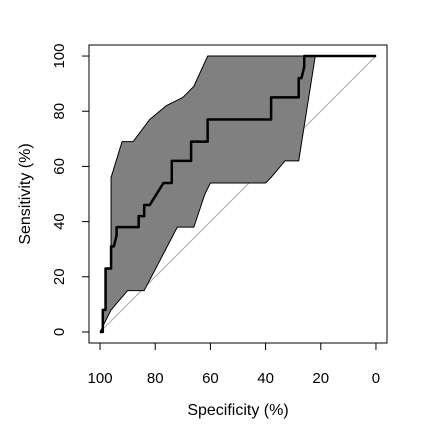 The height and width of the screenshot is (432, 432). I want to click on x-tick-label: 0, so click(376, 378).